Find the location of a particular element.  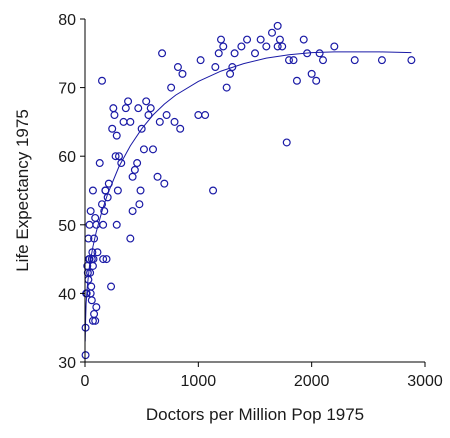

y-tick-label: 80 is located at coordinates (67, 20).